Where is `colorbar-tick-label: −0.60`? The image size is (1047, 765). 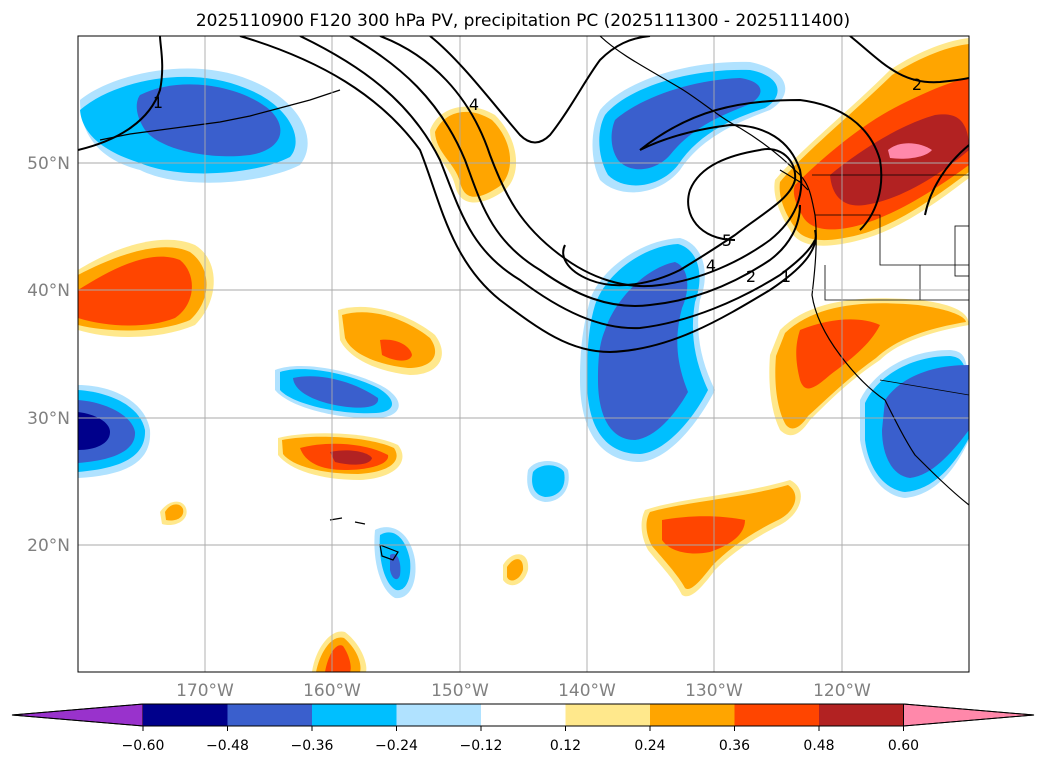
colorbar-tick-label: −0.60 is located at coordinates (143, 746).